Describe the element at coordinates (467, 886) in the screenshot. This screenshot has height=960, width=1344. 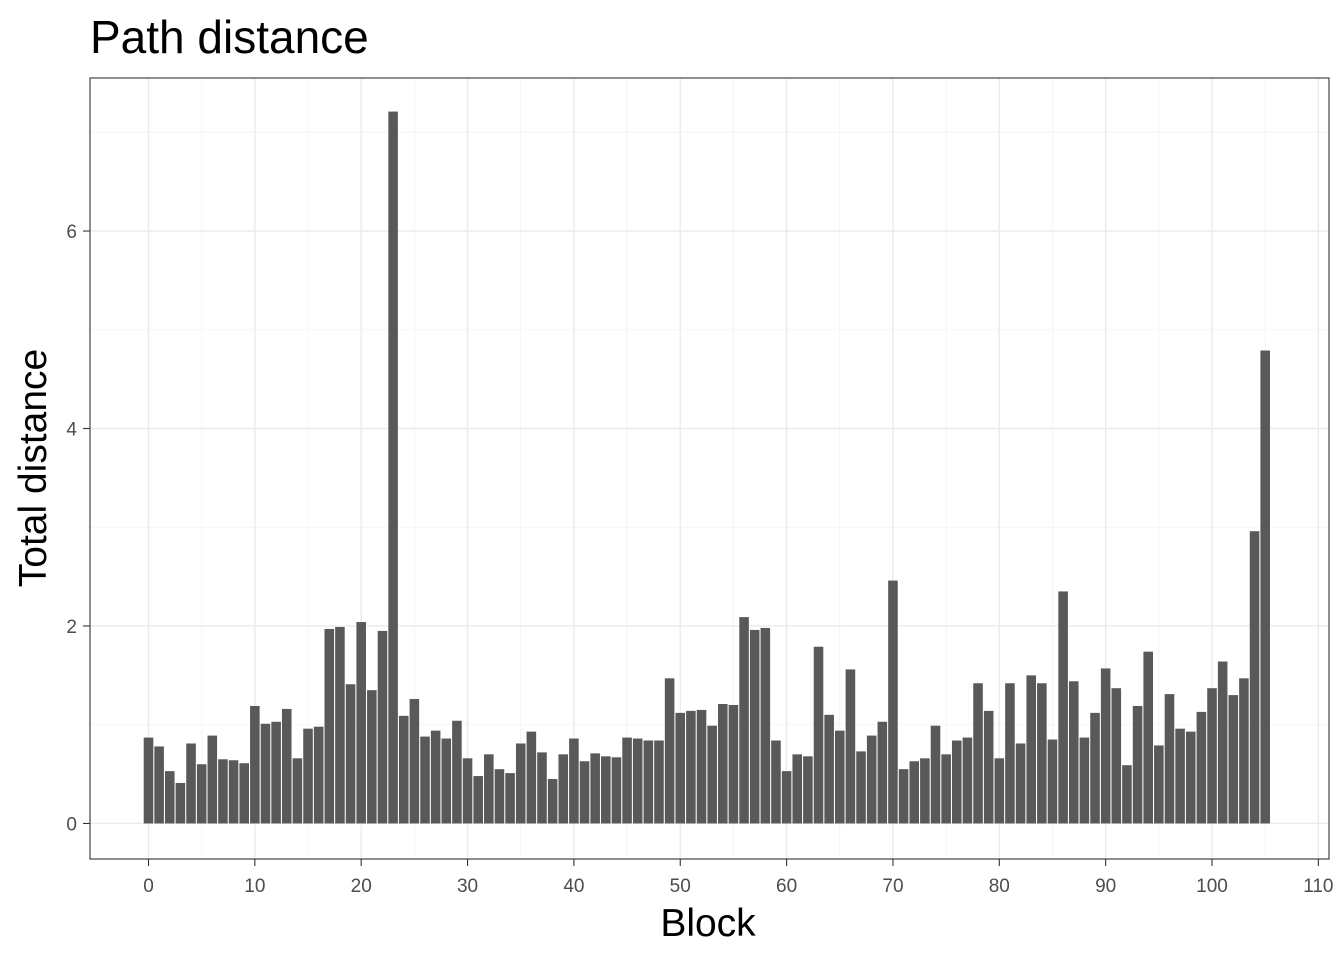
I see `x-tick-label: 30` at that location.